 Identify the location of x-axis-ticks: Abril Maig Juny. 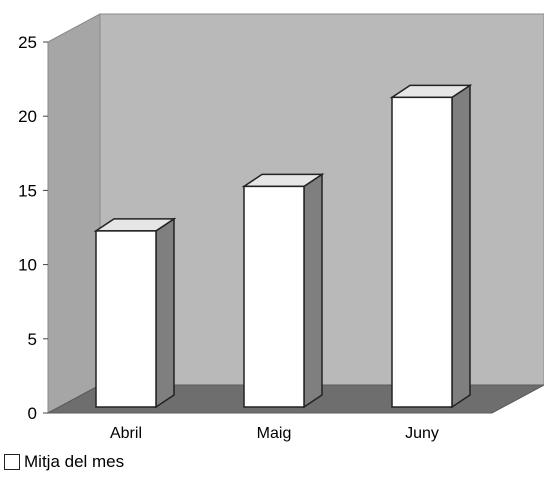
(274, 433).